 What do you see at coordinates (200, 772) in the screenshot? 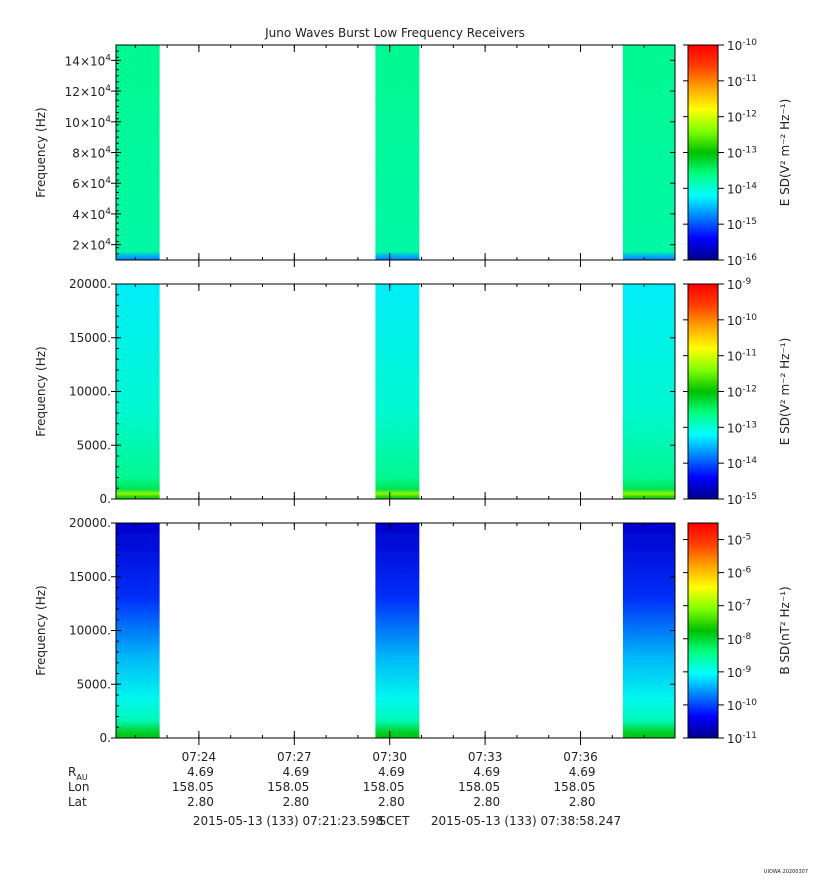
I see `ephemeris-value-0-0: 4.69` at bounding box center [200, 772].